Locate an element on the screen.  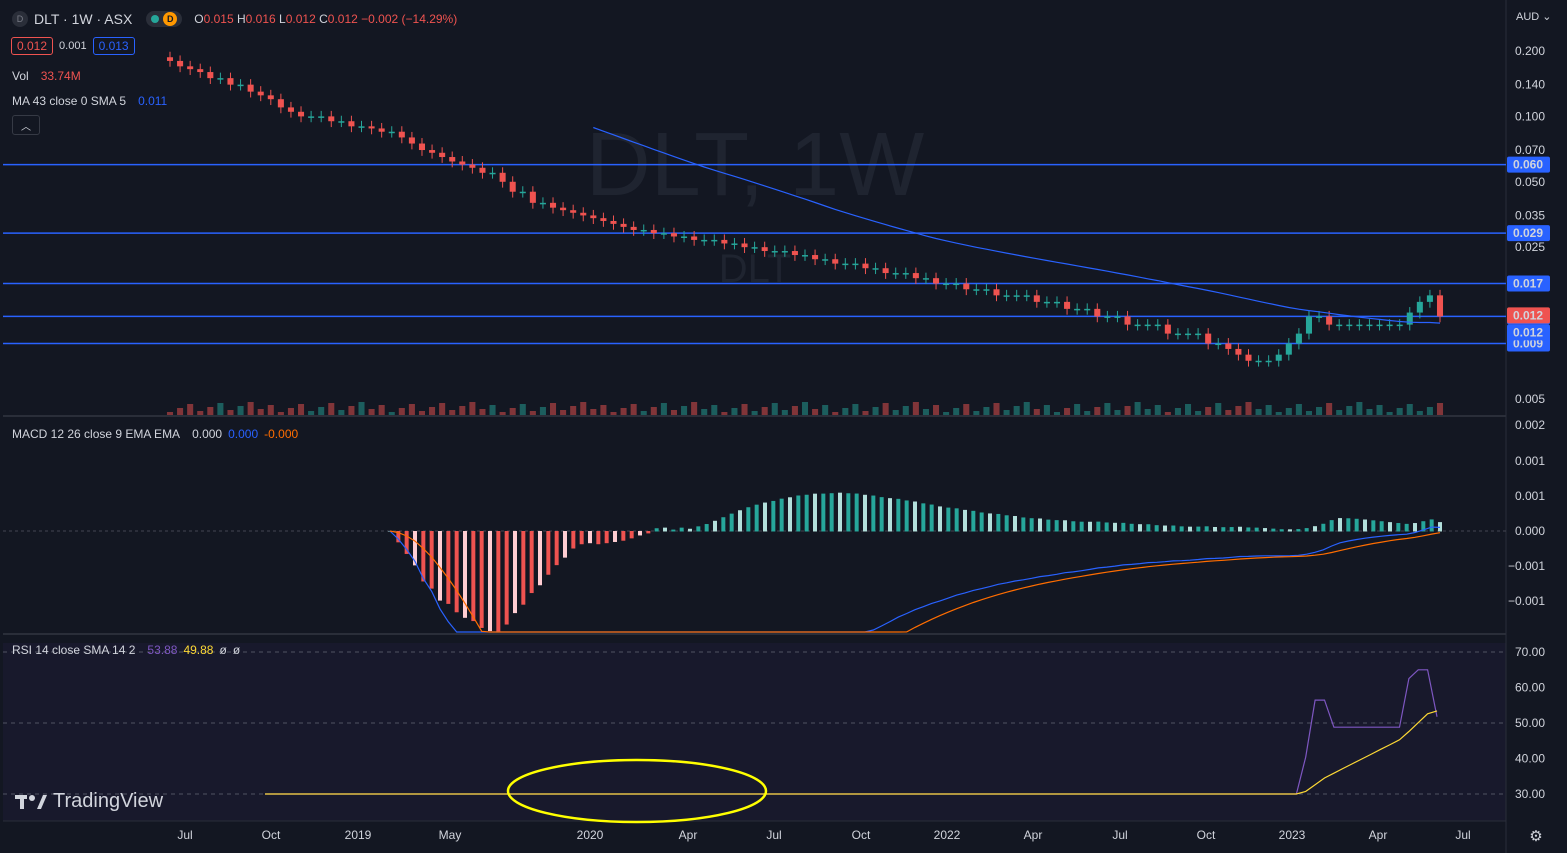
rsi-legend: RSI 14 close SMA 14 2 53.88 49.88 ø ø is located at coordinates (126, 650).